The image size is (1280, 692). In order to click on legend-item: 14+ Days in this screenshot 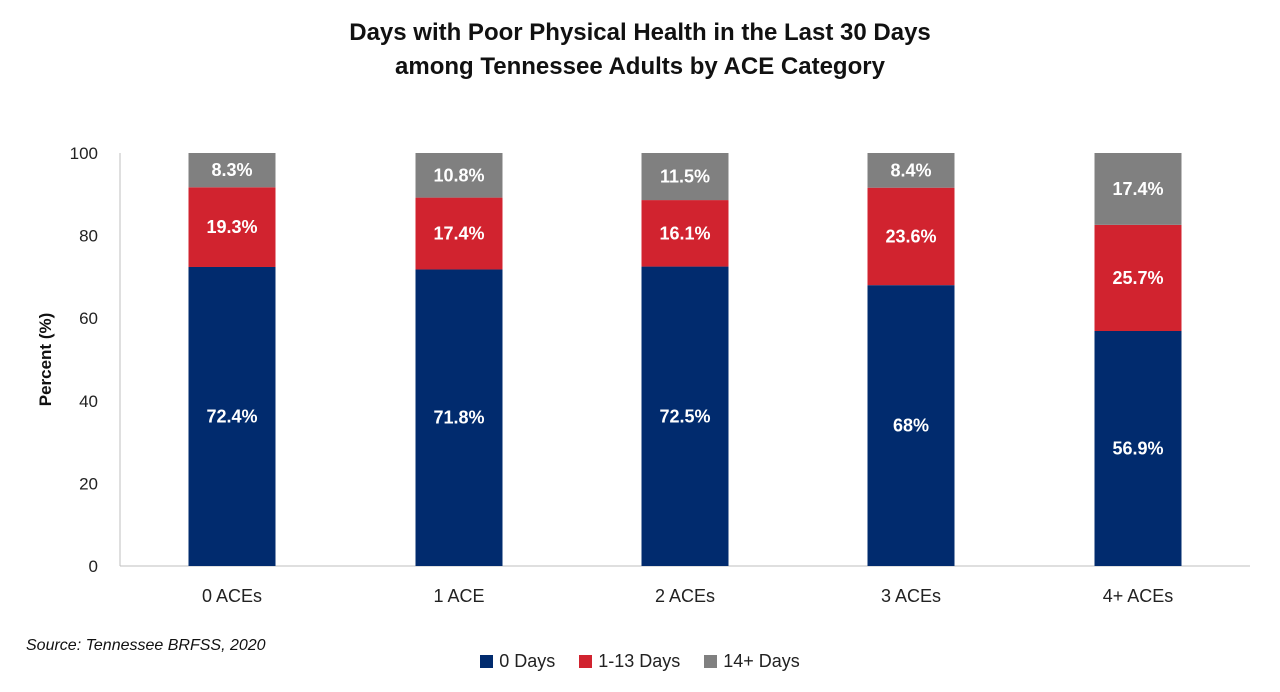, I will do `click(752, 661)`.